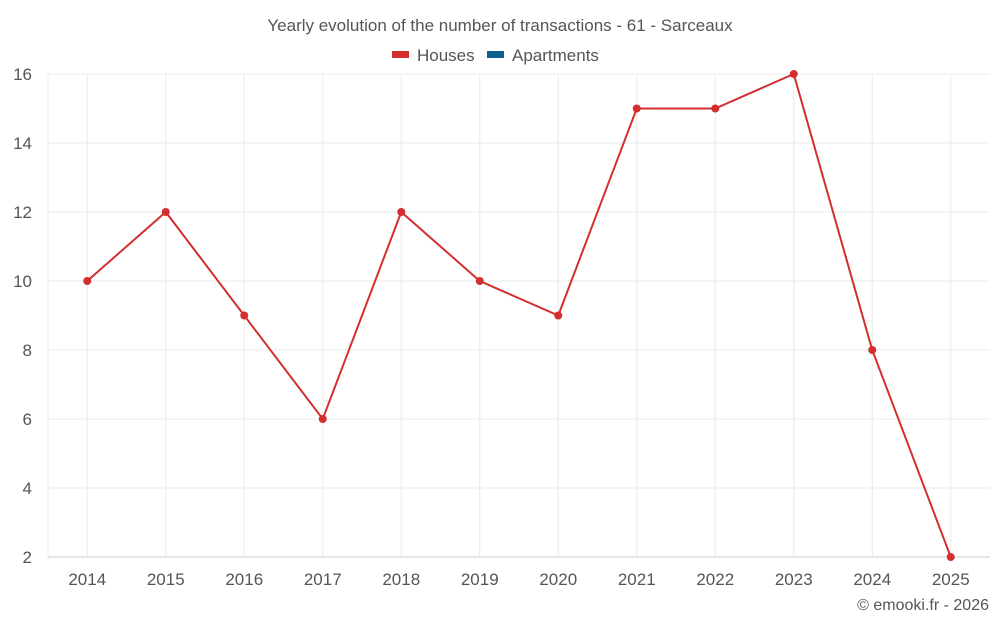 The width and height of the screenshot is (1000, 625). I want to click on y-tick-label: 4, so click(27, 488).